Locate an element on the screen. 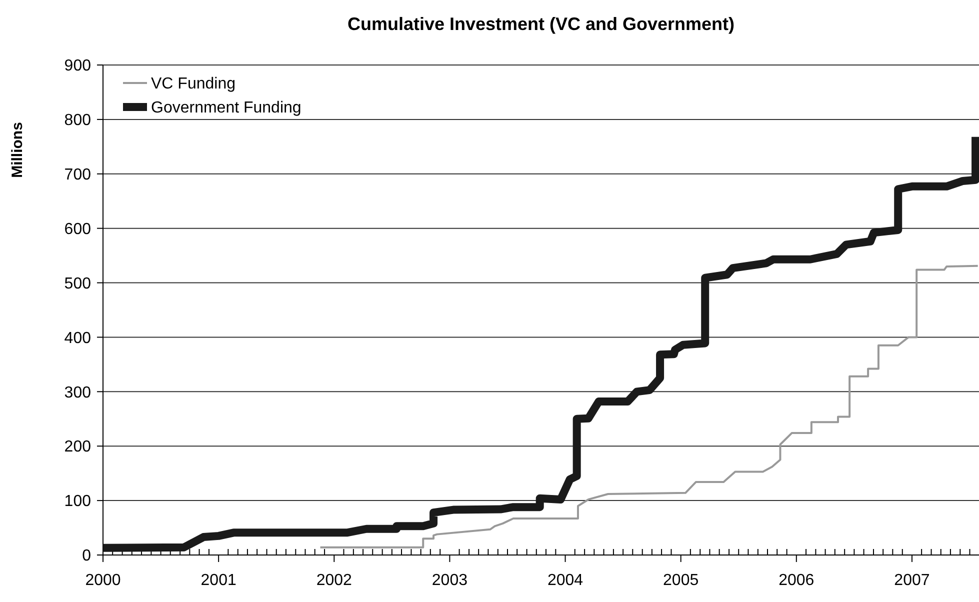 This screenshot has height=602, width=979. x-tick-label: 2006 is located at coordinates (796, 580).